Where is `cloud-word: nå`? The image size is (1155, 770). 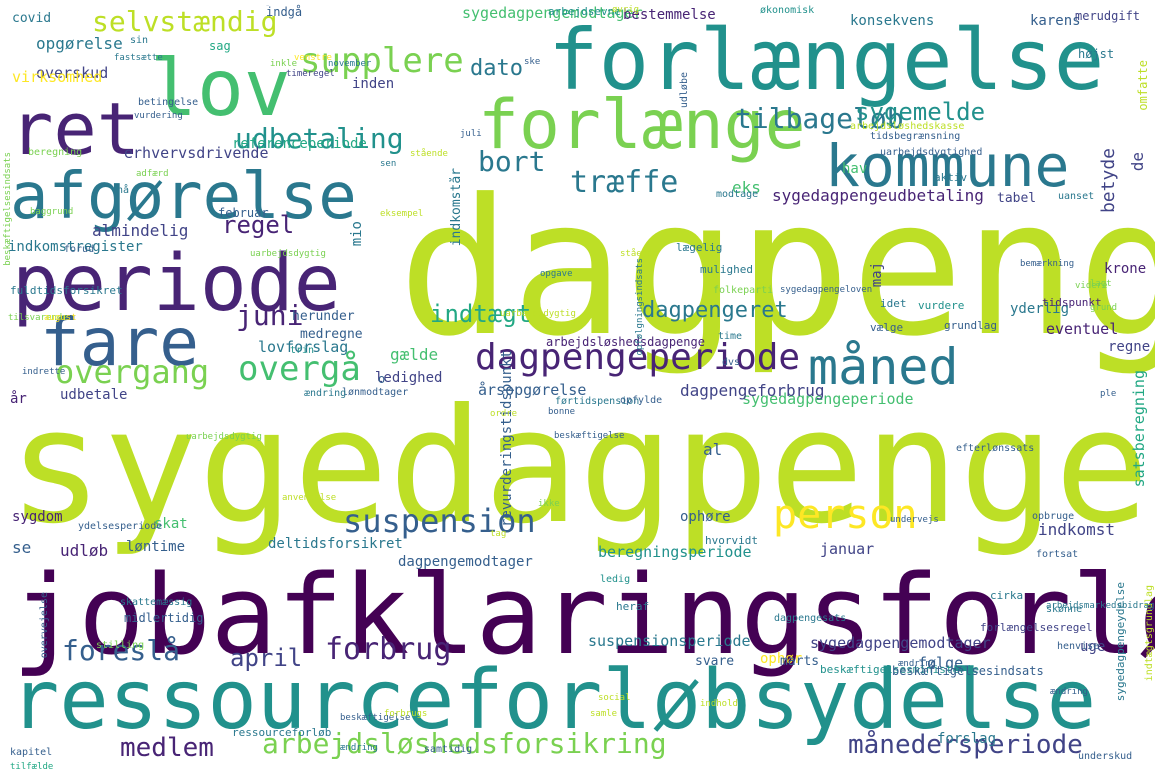 cloud-word: nå is located at coordinates (123, 190).